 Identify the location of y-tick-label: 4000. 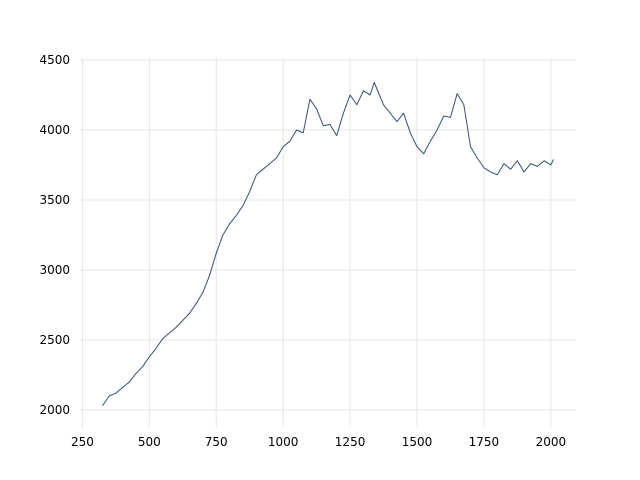
(54, 130).